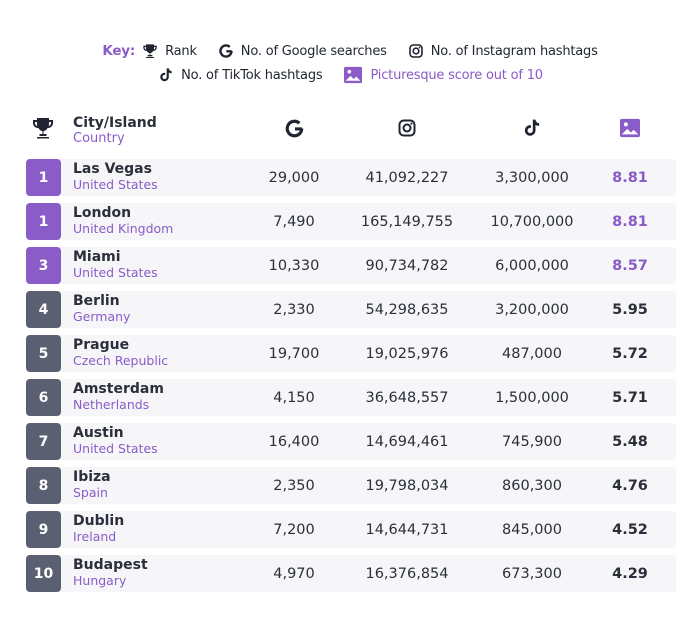 The height and width of the screenshot is (634, 700). I want to click on google-icon, so click(226, 51).